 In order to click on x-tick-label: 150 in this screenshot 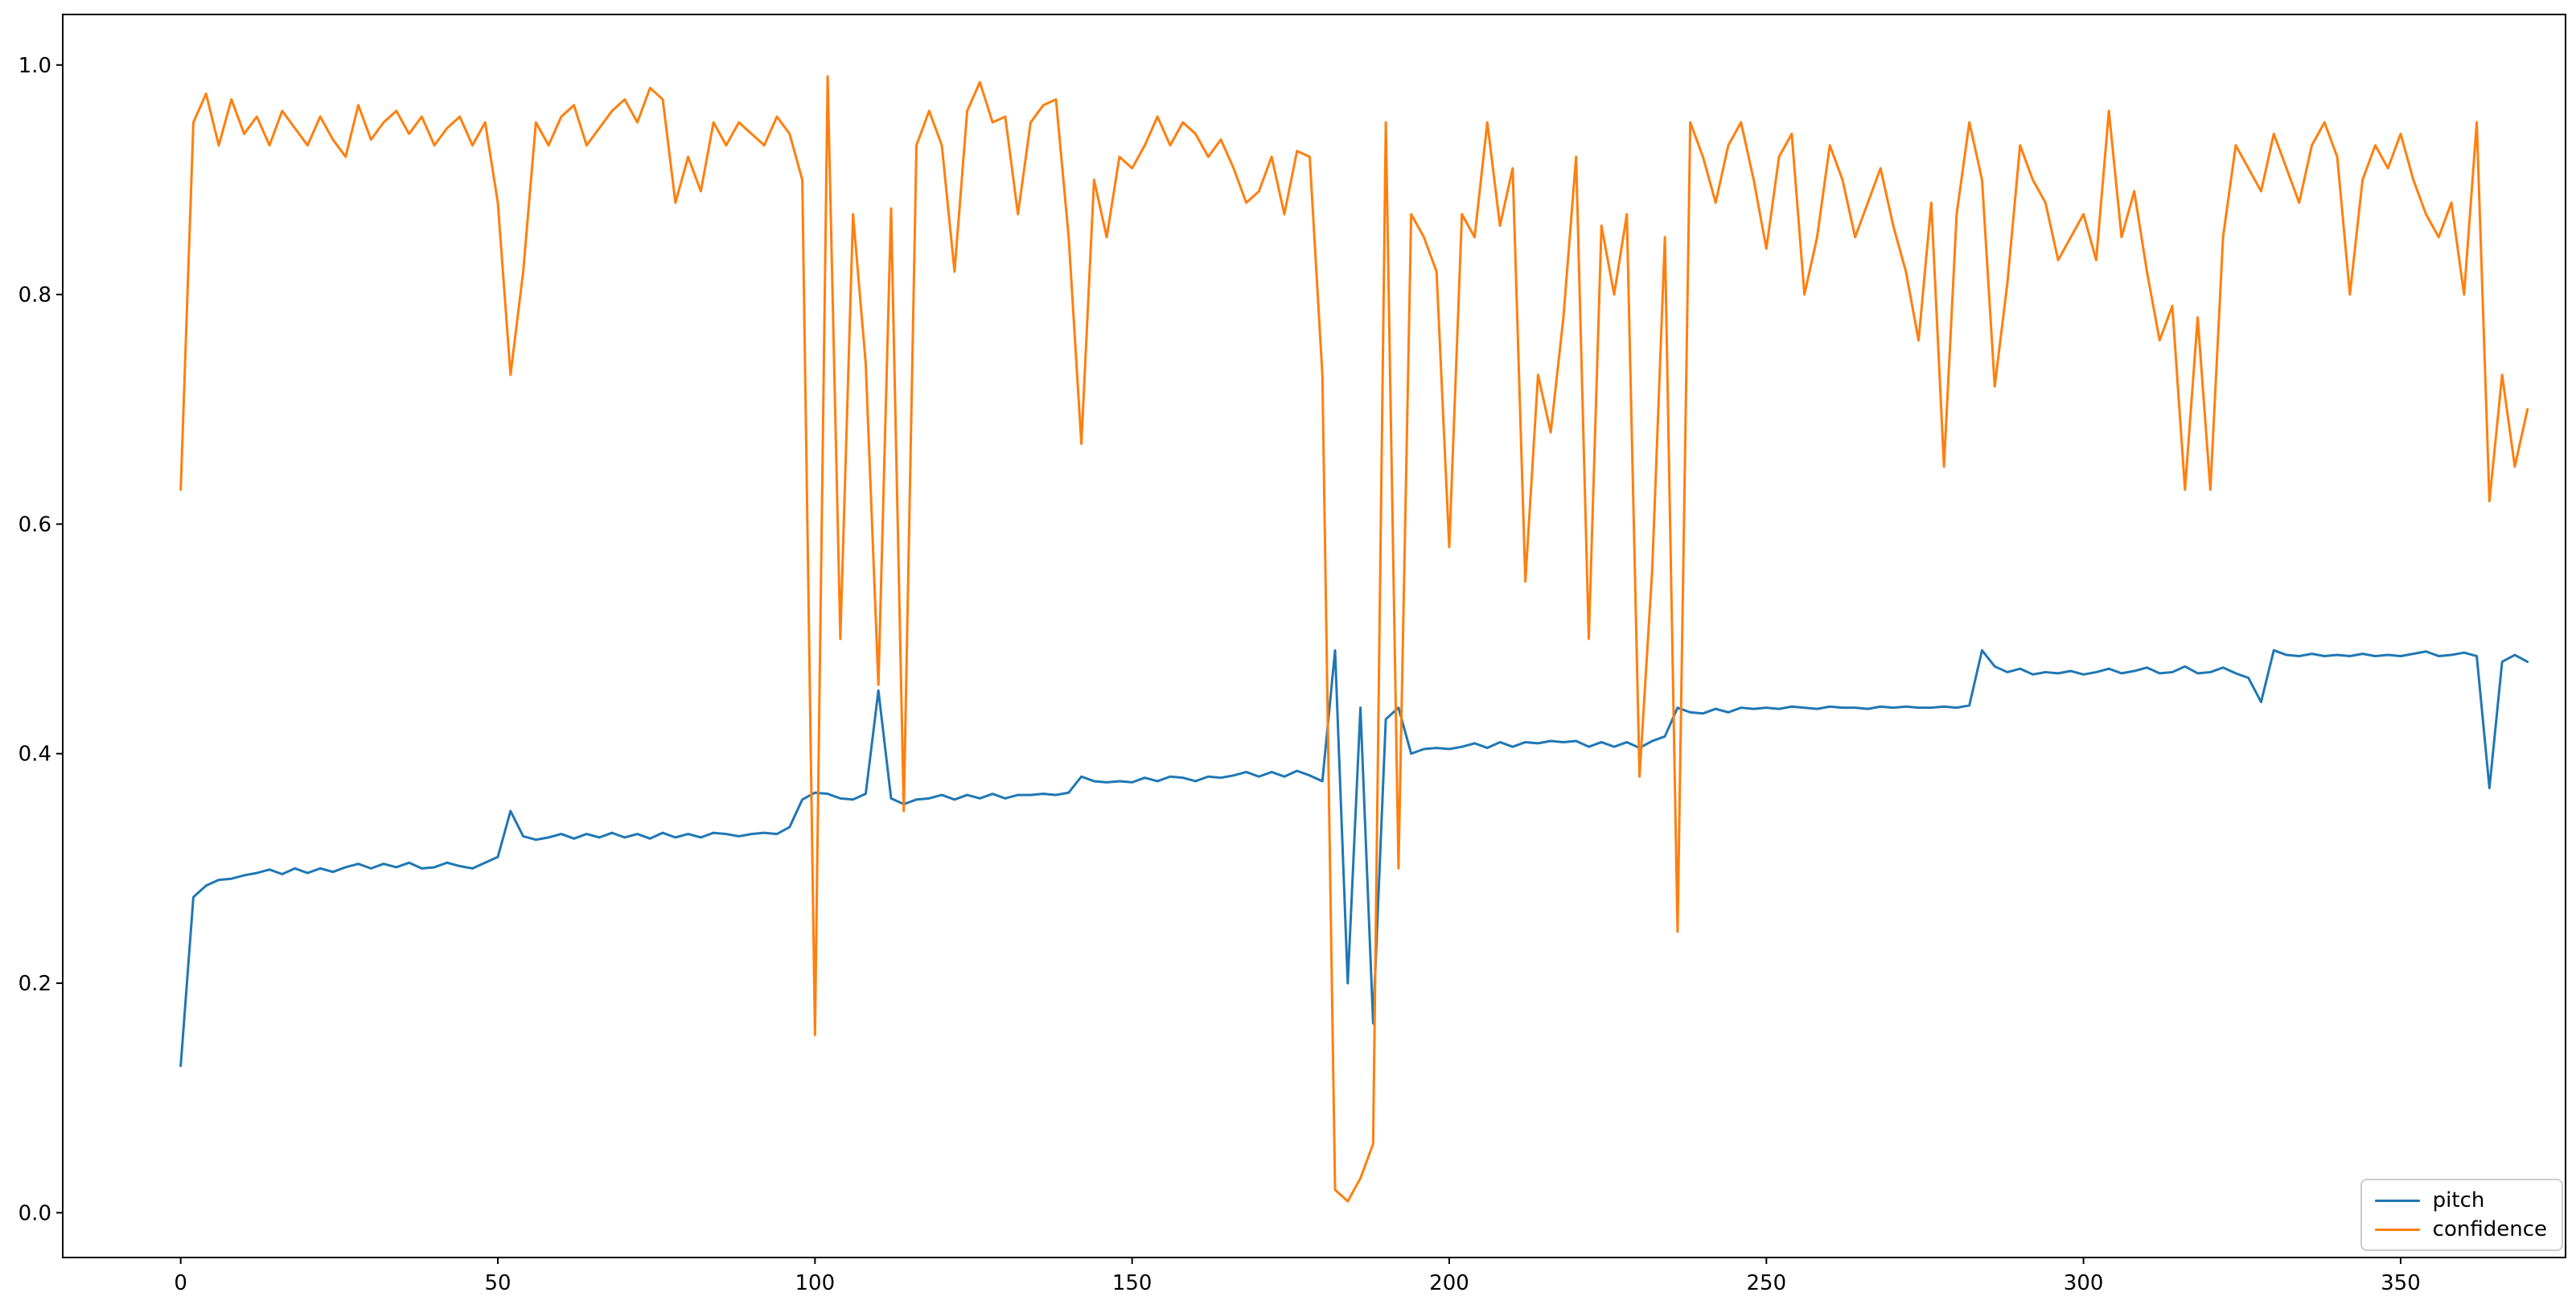, I will do `click(1132, 1283)`.